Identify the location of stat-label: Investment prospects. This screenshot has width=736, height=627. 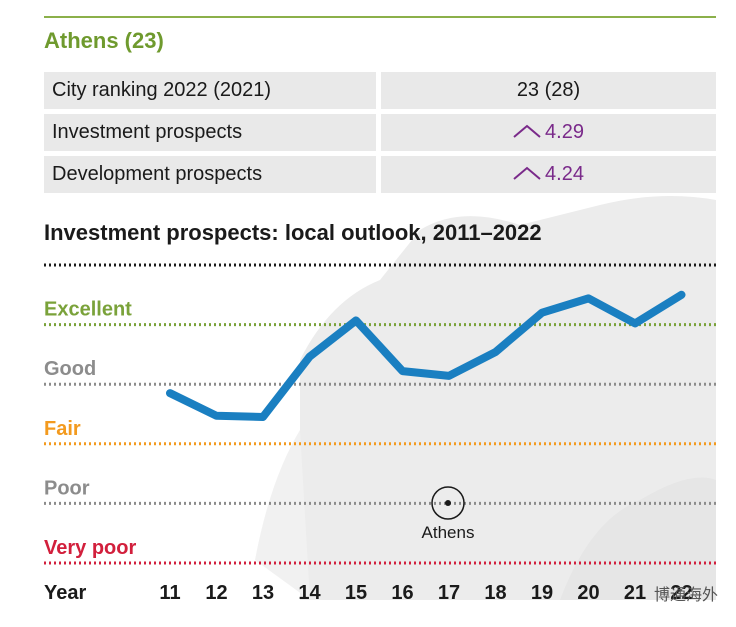
(210, 132).